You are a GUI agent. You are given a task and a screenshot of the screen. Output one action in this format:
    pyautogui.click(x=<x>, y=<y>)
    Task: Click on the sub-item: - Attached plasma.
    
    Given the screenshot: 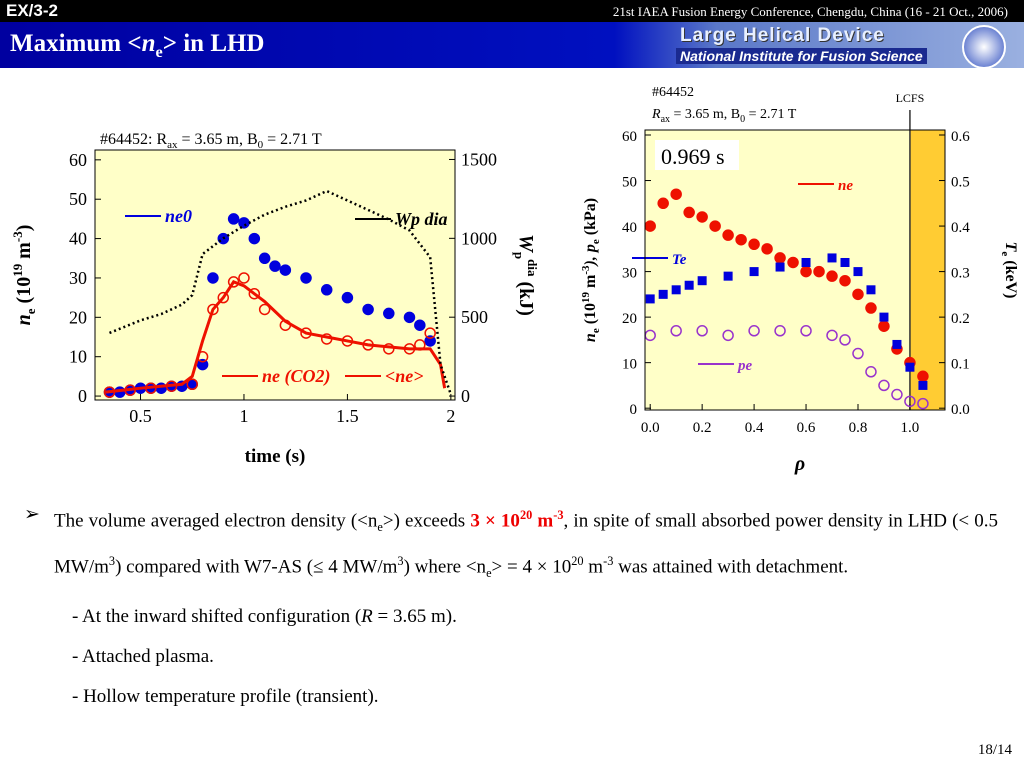 What is the action you would take?
    pyautogui.click(x=143, y=657)
    